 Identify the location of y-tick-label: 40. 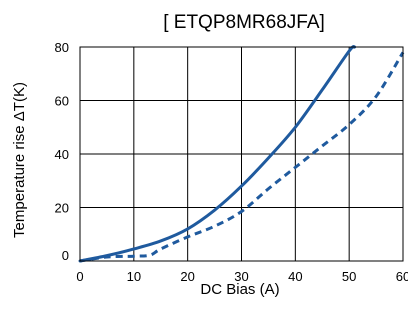
(62, 154).